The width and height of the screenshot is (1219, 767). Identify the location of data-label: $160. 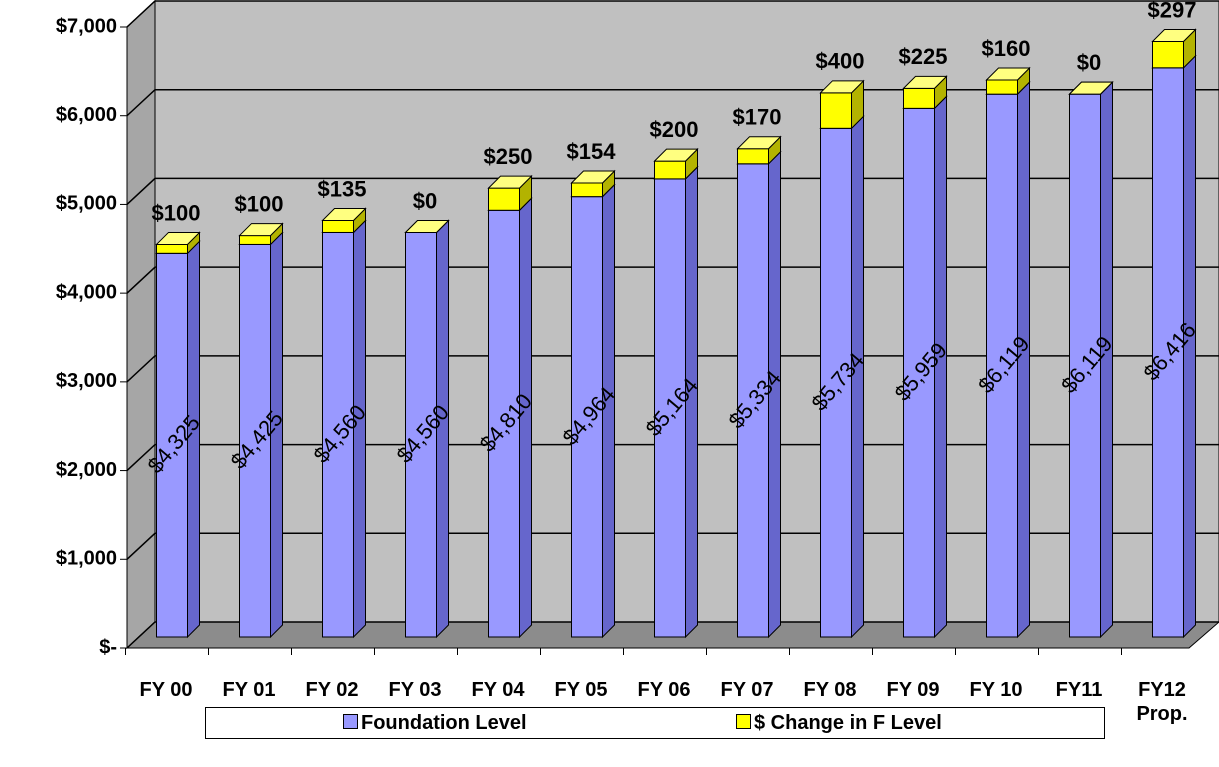
(1006, 48).